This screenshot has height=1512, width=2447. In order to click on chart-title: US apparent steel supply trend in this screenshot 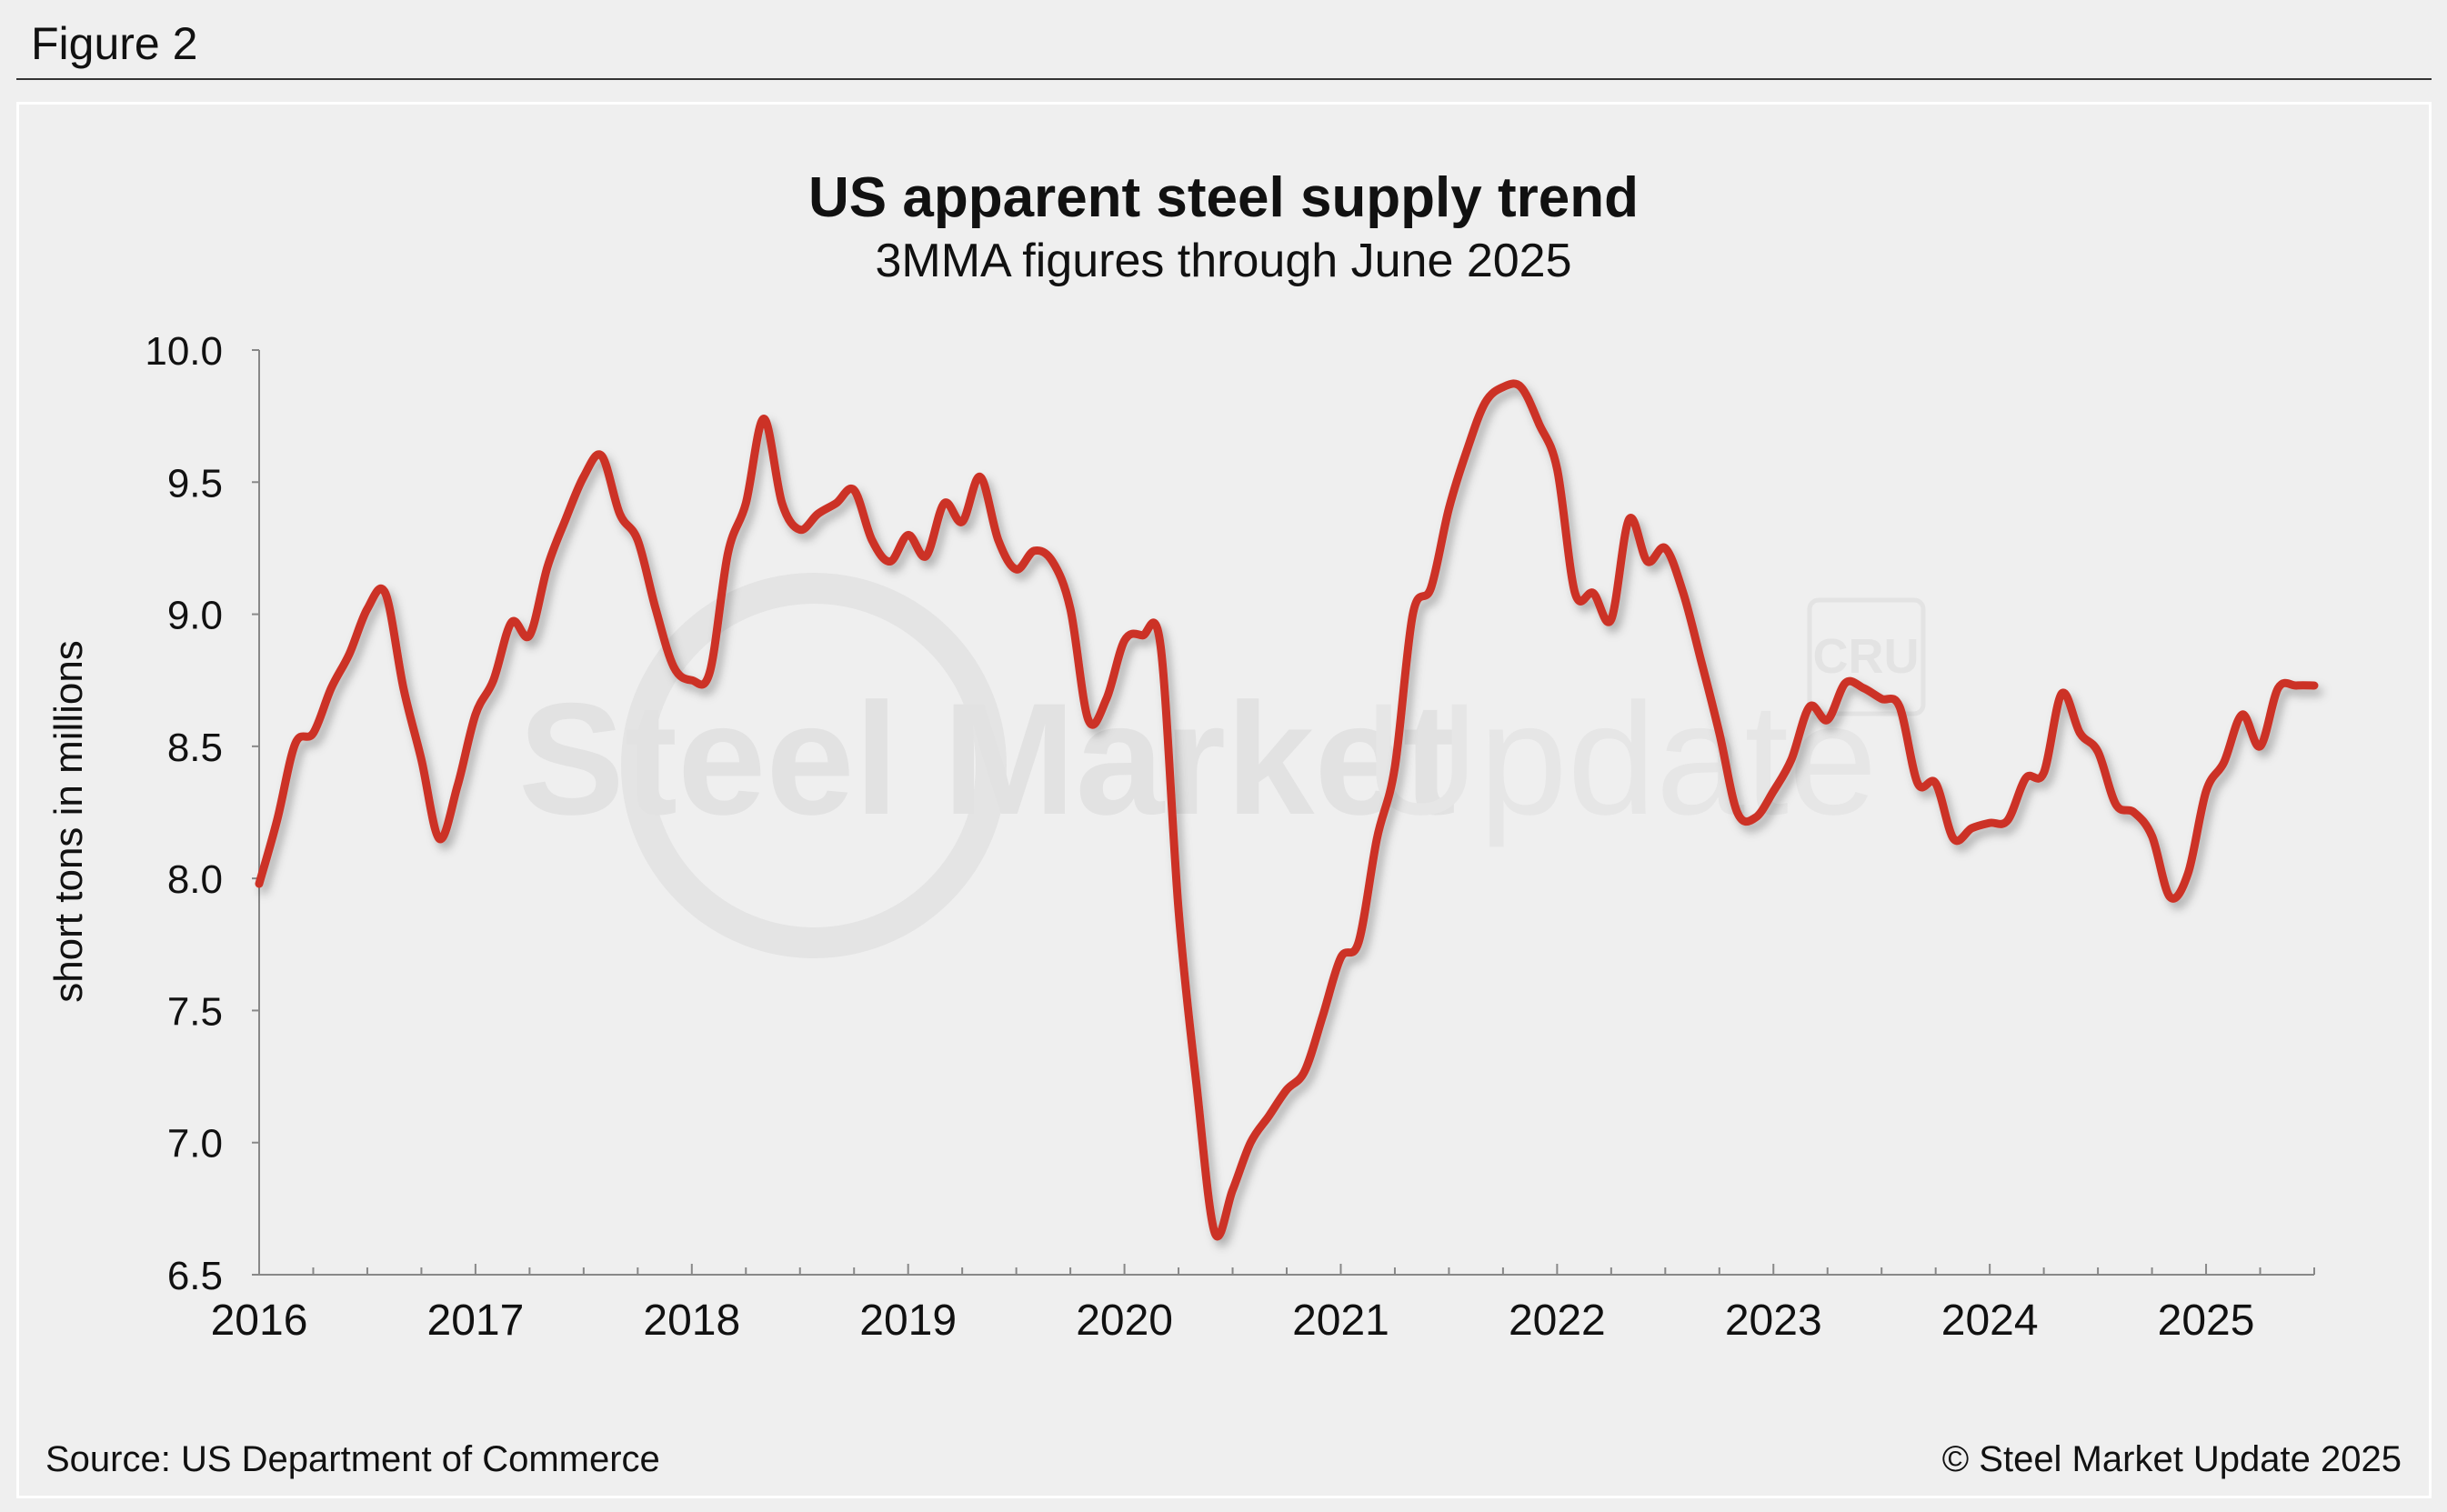, I will do `click(1224, 197)`.